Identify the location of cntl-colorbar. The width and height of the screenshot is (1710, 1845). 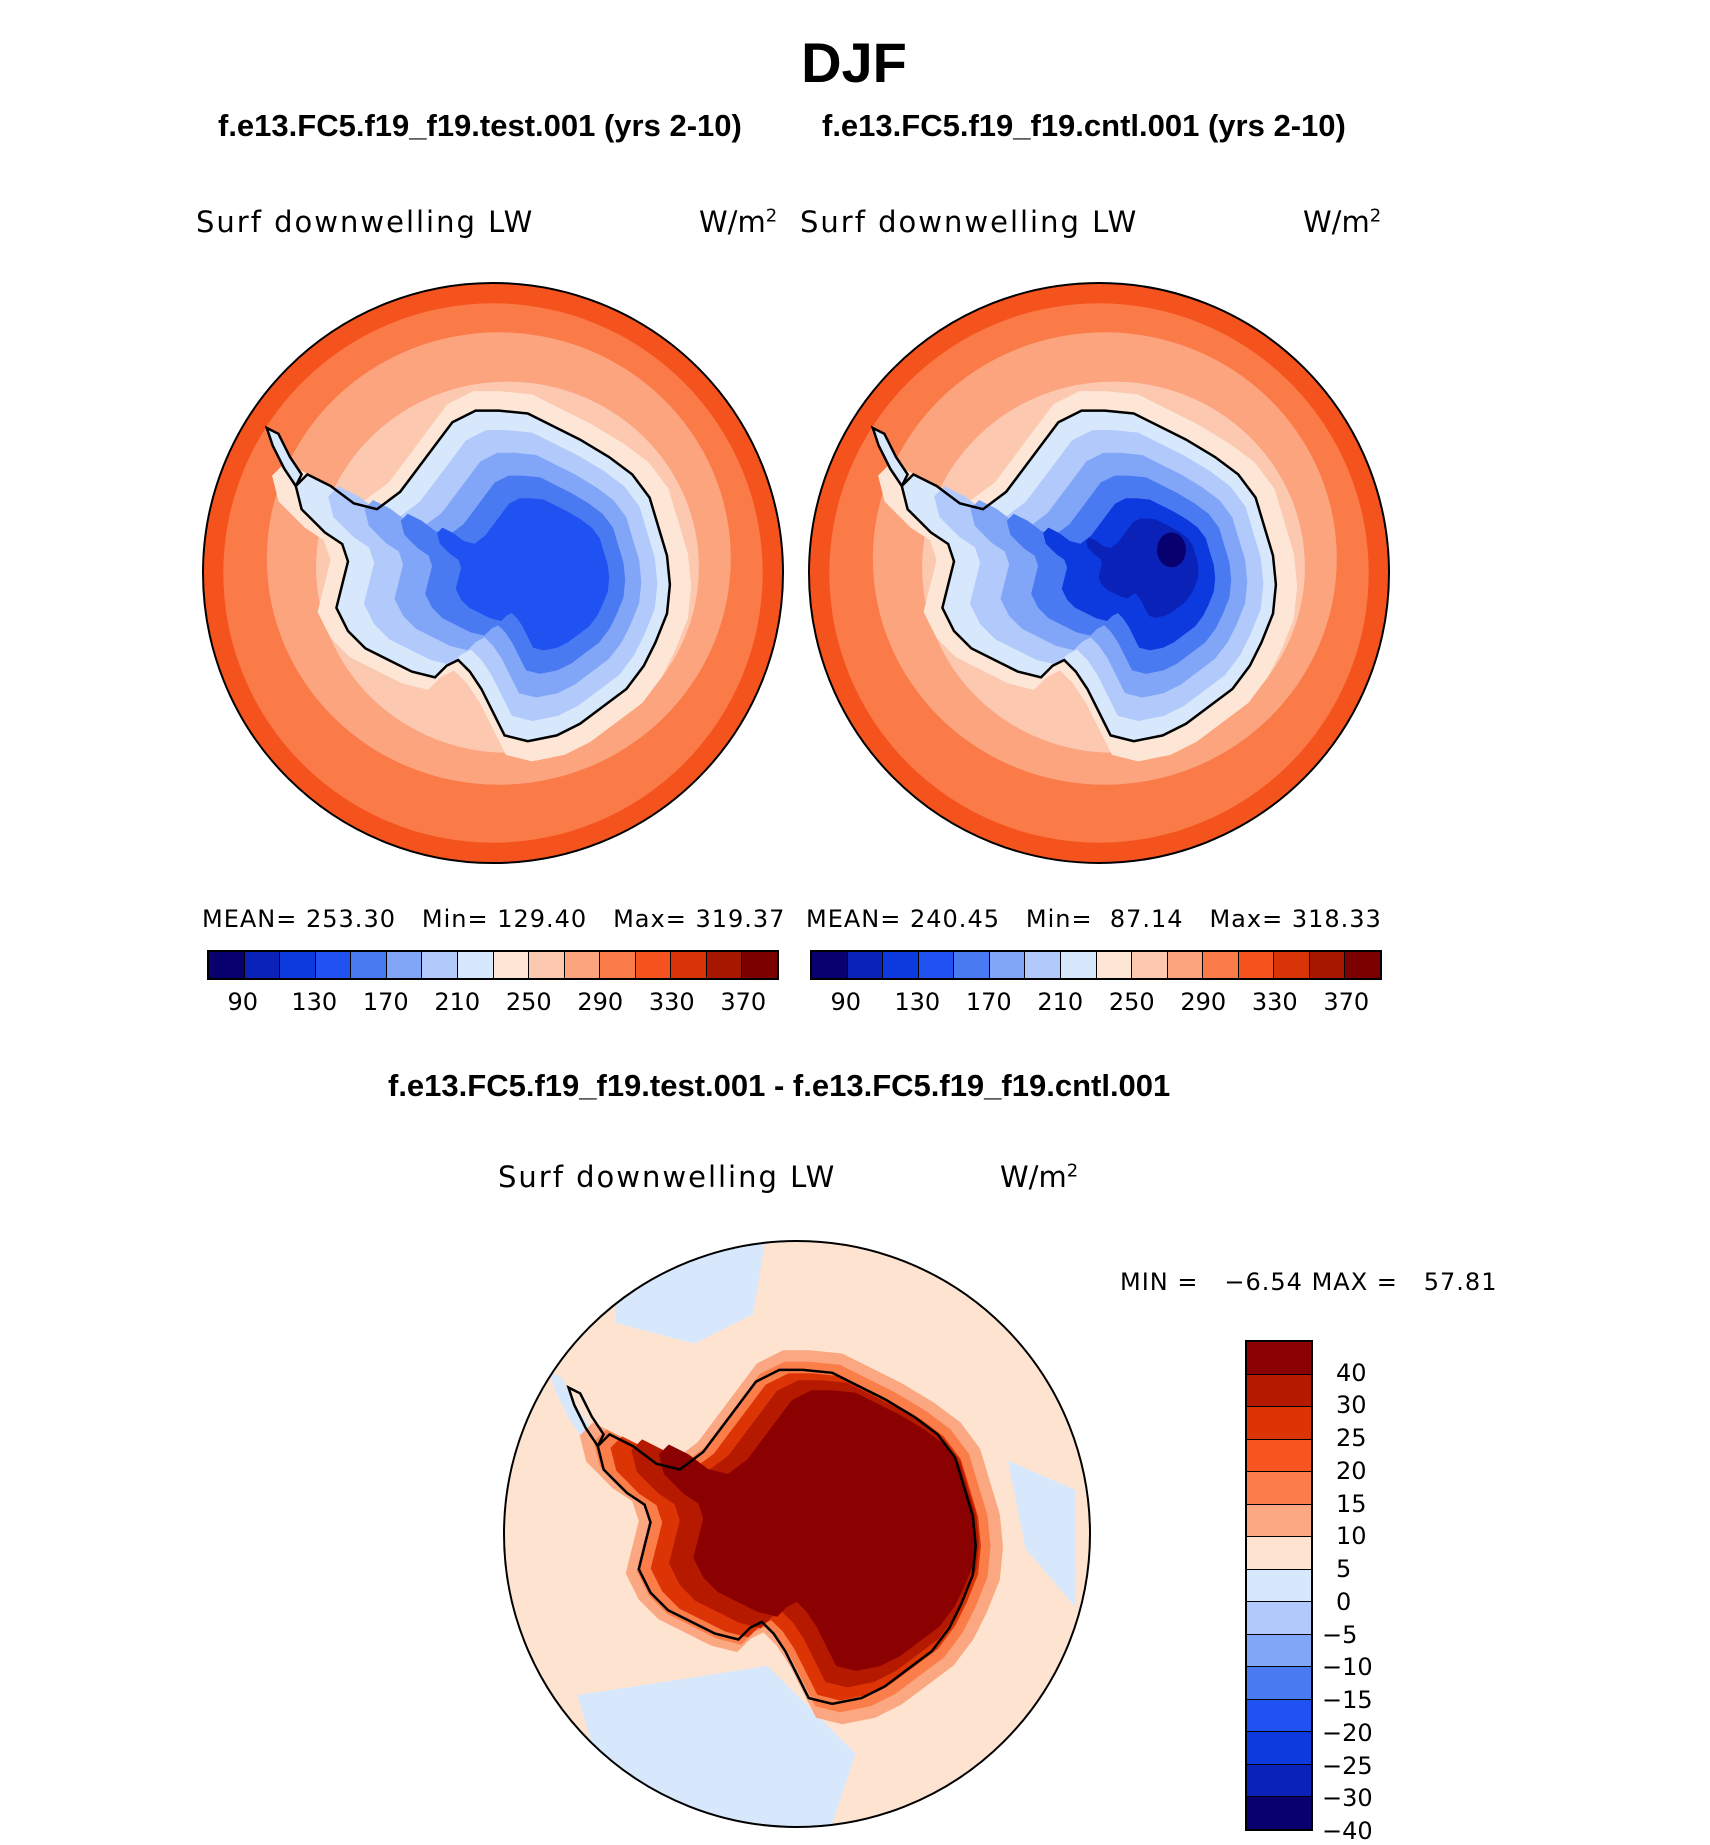
(1096, 965).